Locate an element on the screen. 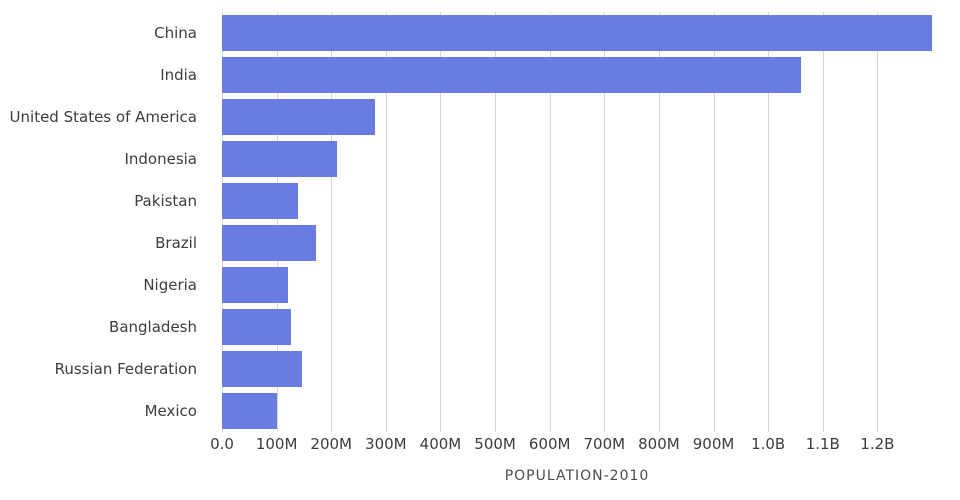 Image resolution: width=960 pixels, height=500 pixels. tick-label: 500M is located at coordinates (495, 444).